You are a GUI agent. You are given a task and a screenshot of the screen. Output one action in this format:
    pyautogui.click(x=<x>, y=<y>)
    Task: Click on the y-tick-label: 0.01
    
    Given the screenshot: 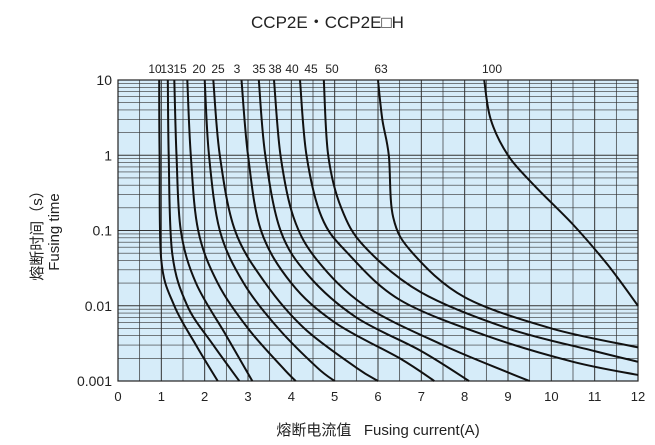 What is the action you would take?
    pyautogui.click(x=98, y=306)
    